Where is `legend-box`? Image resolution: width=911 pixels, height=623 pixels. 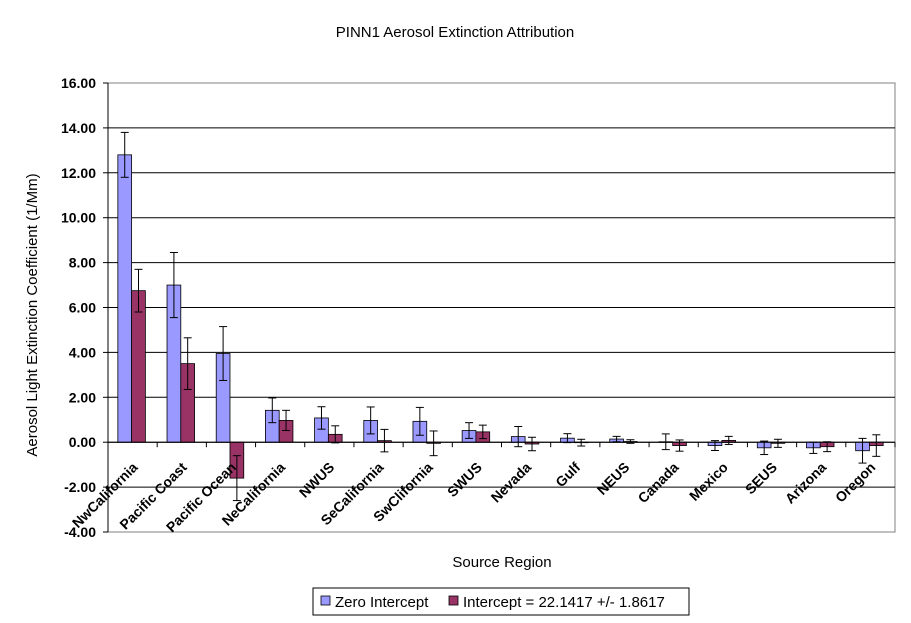
legend-box is located at coordinates (501, 601).